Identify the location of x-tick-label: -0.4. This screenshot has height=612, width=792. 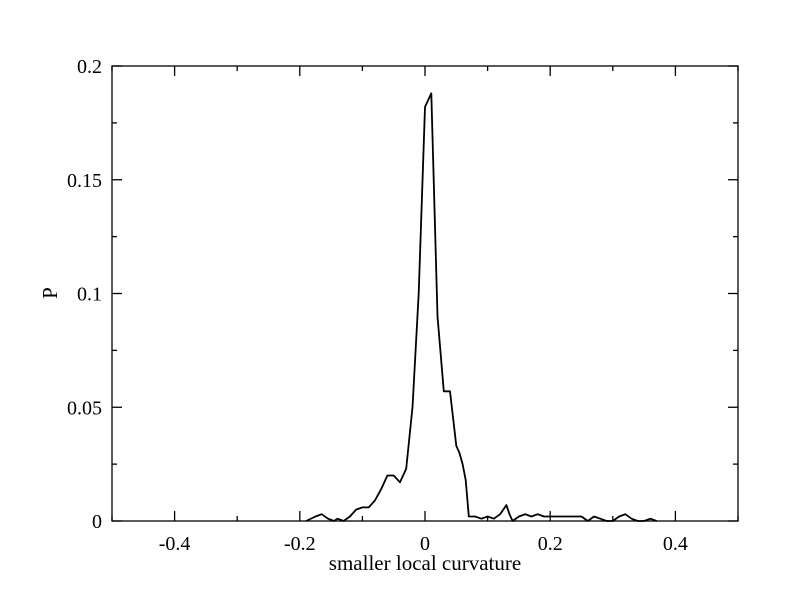
(175, 544).